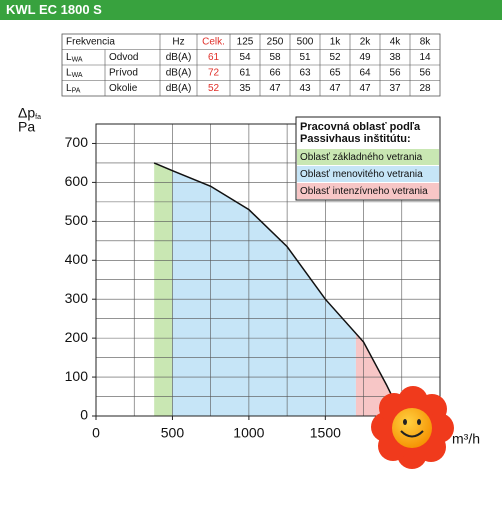 The height and width of the screenshot is (505, 502). What do you see at coordinates (248, 433) in the screenshot?
I see `x-tick-label: 1000` at bounding box center [248, 433].